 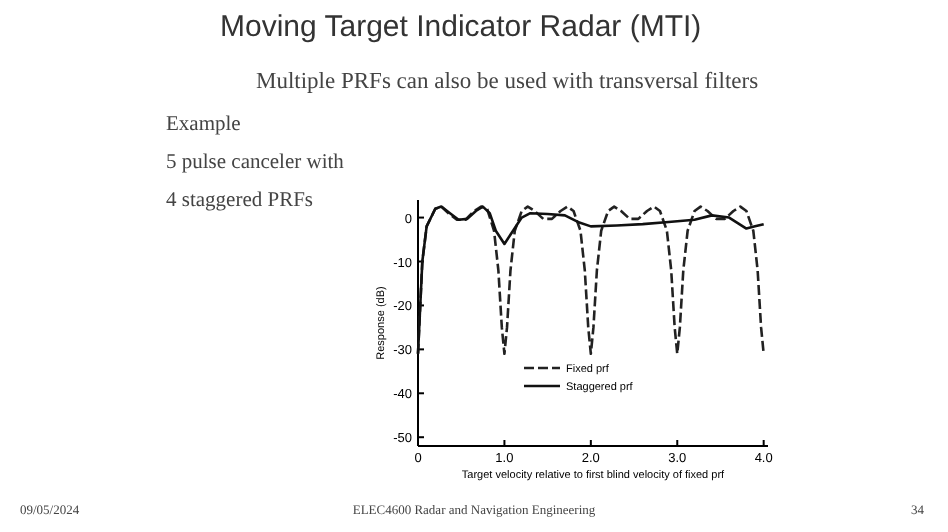 What do you see at coordinates (239, 201) in the screenshot?
I see `text: 4 staggered PRFs` at bounding box center [239, 201].